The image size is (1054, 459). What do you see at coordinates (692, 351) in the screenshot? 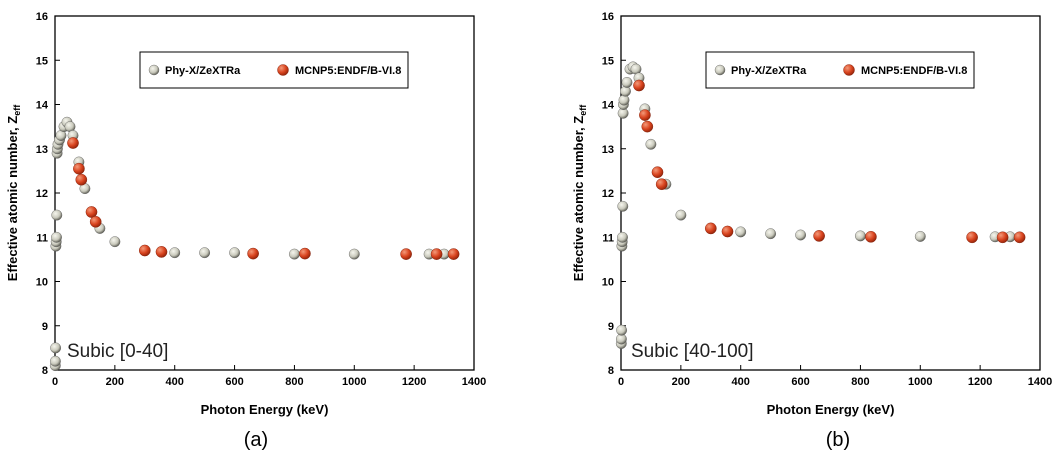
I see `sample-annotation: Subic [40-100]` at bounding box center [692, 351].